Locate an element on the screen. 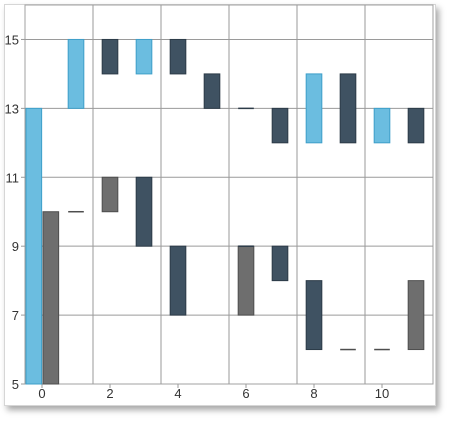  x-tick-label: 6 is located at coordinates (245, 393).